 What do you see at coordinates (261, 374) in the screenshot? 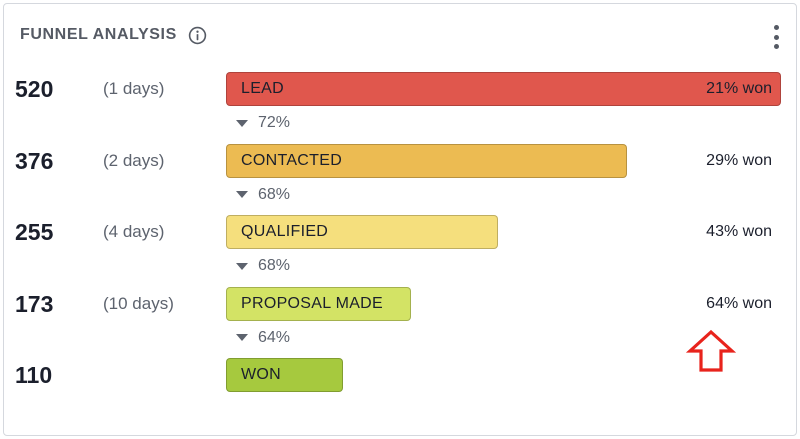
I see `funnel-bar-label: WON` at bounding box center [261, 374].